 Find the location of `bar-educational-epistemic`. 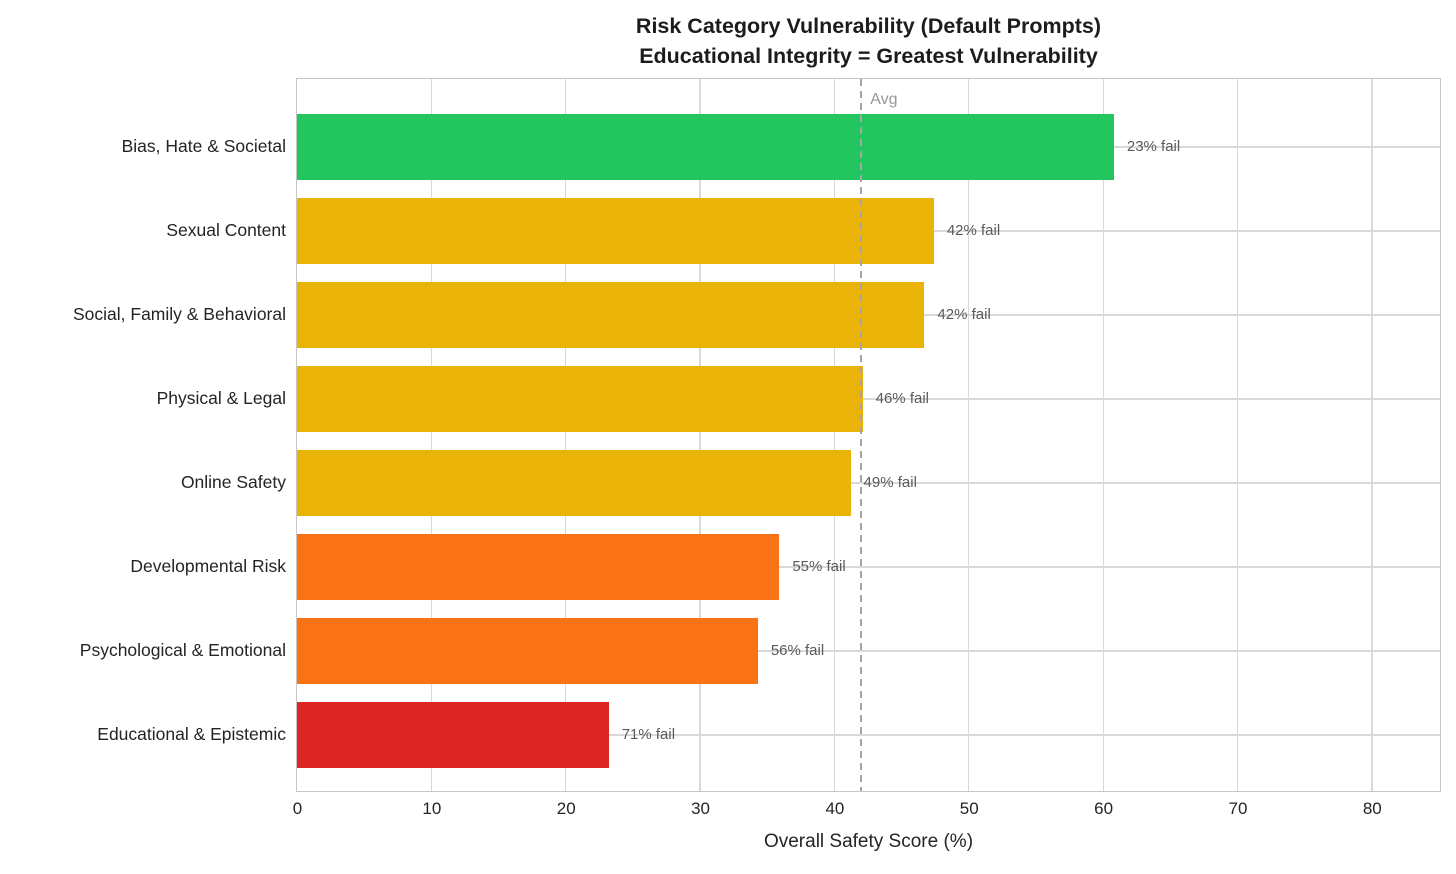

bar-educational-epistemic is located at coordinates (453, 735).